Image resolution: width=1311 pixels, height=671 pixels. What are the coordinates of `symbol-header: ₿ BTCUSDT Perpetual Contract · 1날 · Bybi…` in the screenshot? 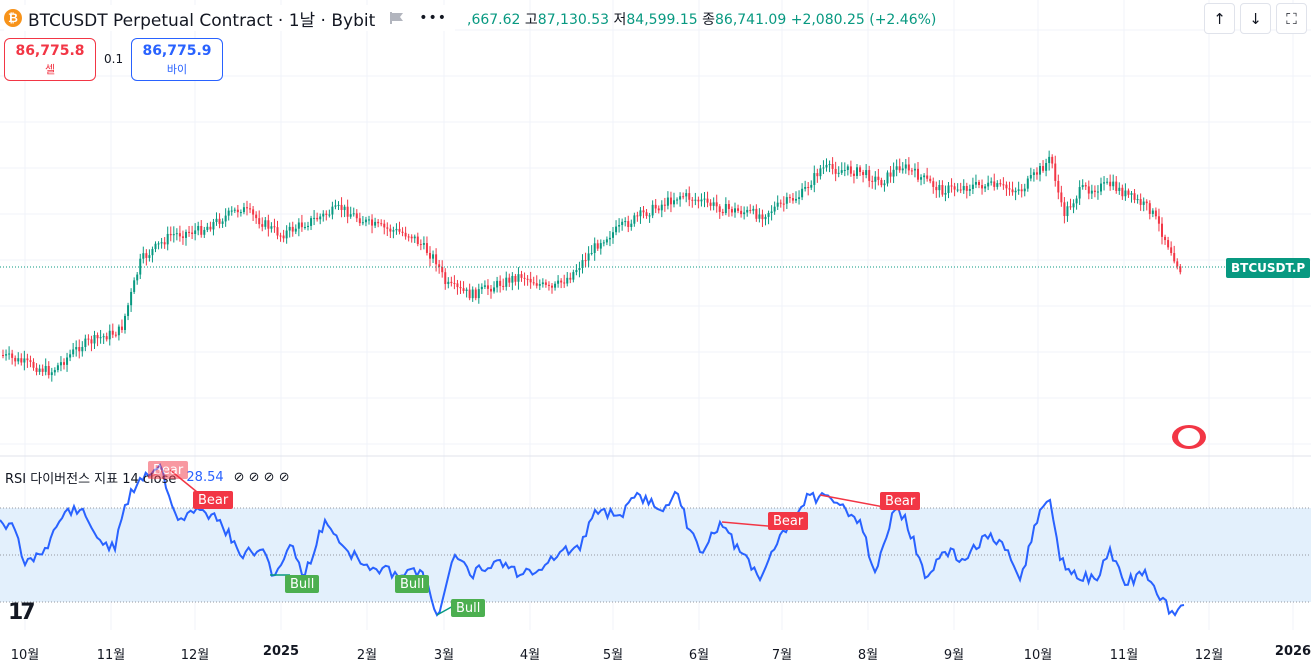 It's located at (230, 18).